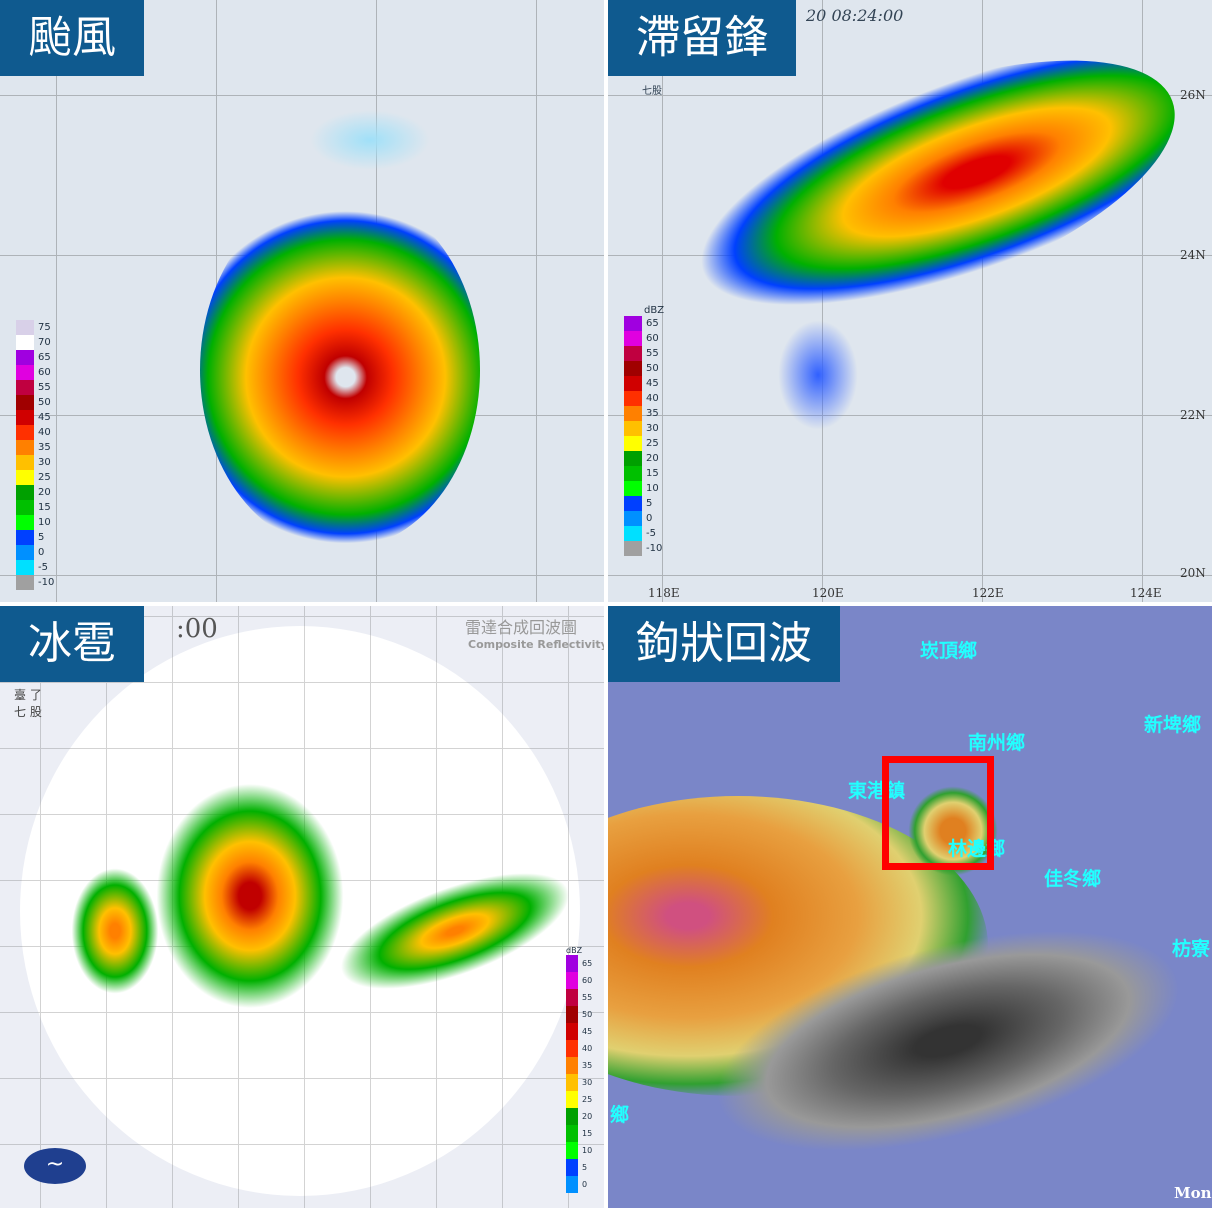  I want to click on town-label: 東港鎮, so click(877, 791).